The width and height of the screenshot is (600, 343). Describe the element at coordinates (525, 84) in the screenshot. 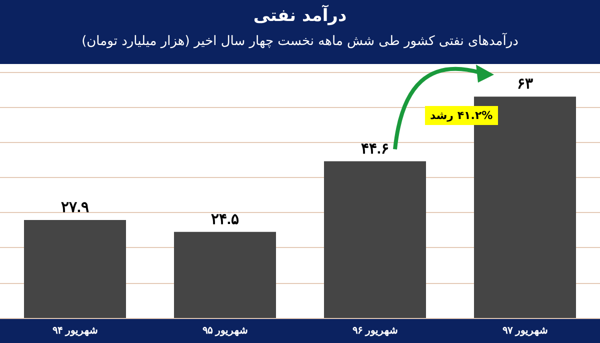

I see `data-label: ۶۳` at that location.